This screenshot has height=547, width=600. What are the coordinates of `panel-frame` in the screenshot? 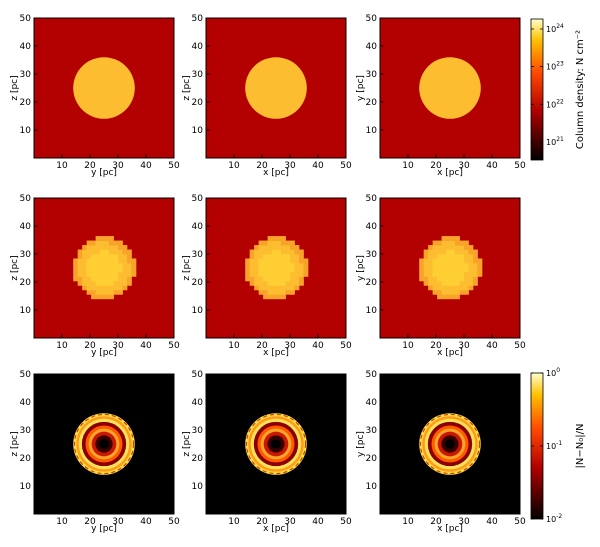 It's located at (450, 444).